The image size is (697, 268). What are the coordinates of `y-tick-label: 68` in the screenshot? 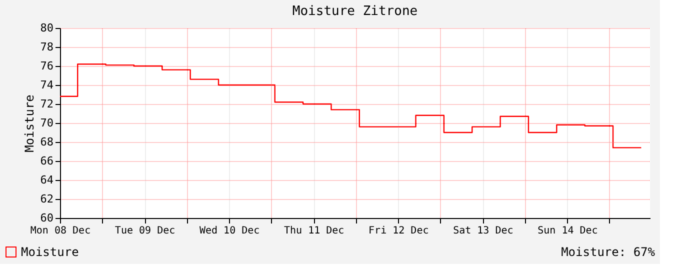 It's located at (47, 142).